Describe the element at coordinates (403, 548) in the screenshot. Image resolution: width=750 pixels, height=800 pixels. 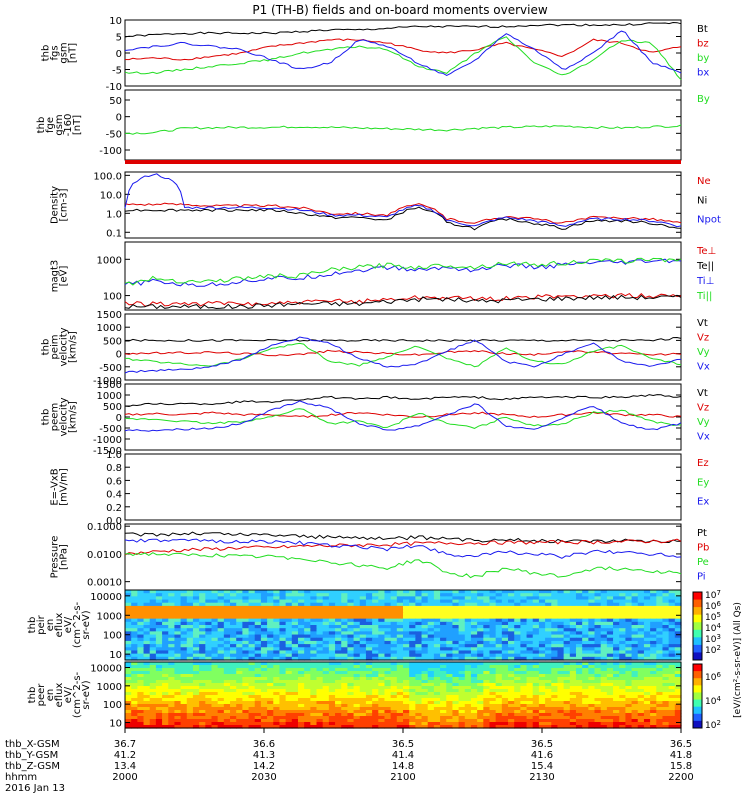
I see `series-line-Pi` at that location.